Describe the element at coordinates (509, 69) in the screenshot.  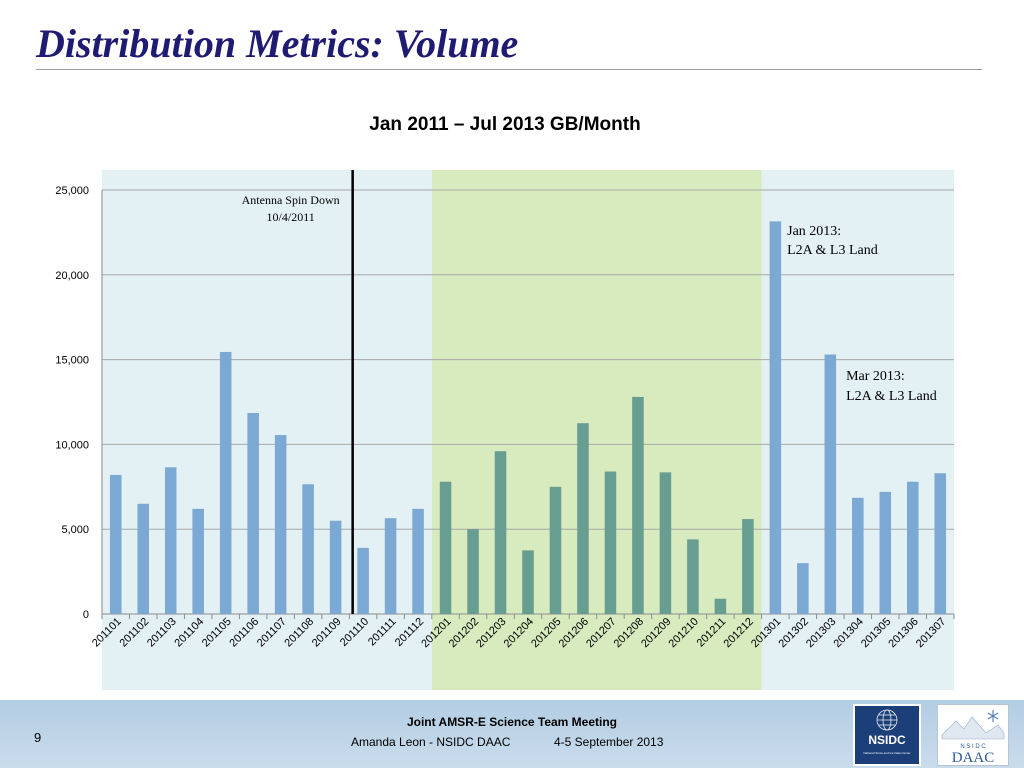
I see `title-divider` at that location.